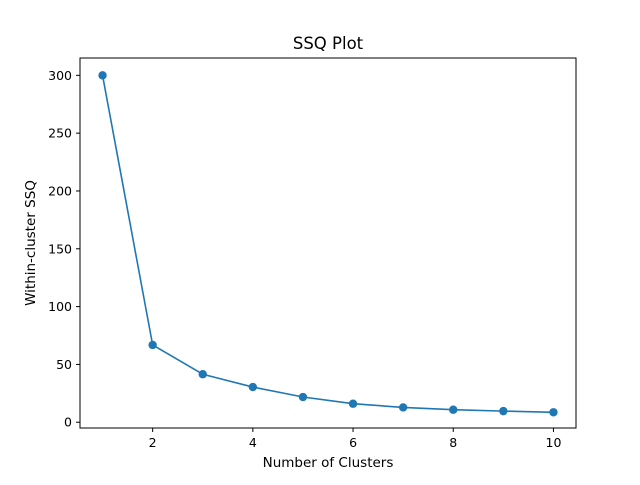 This screenshot has width=640, height=485. What do you see at coordinates (31, 243) in the screenshot?
I see `y-axis-label: Within-cluster SSQ` at bounding box center [31, 243].